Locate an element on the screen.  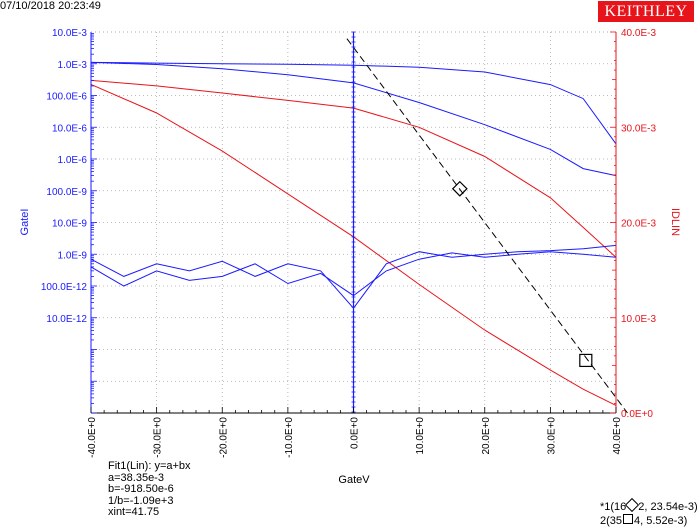
marker-1-prefix: *1(16 is located at coordinates (613, 507).